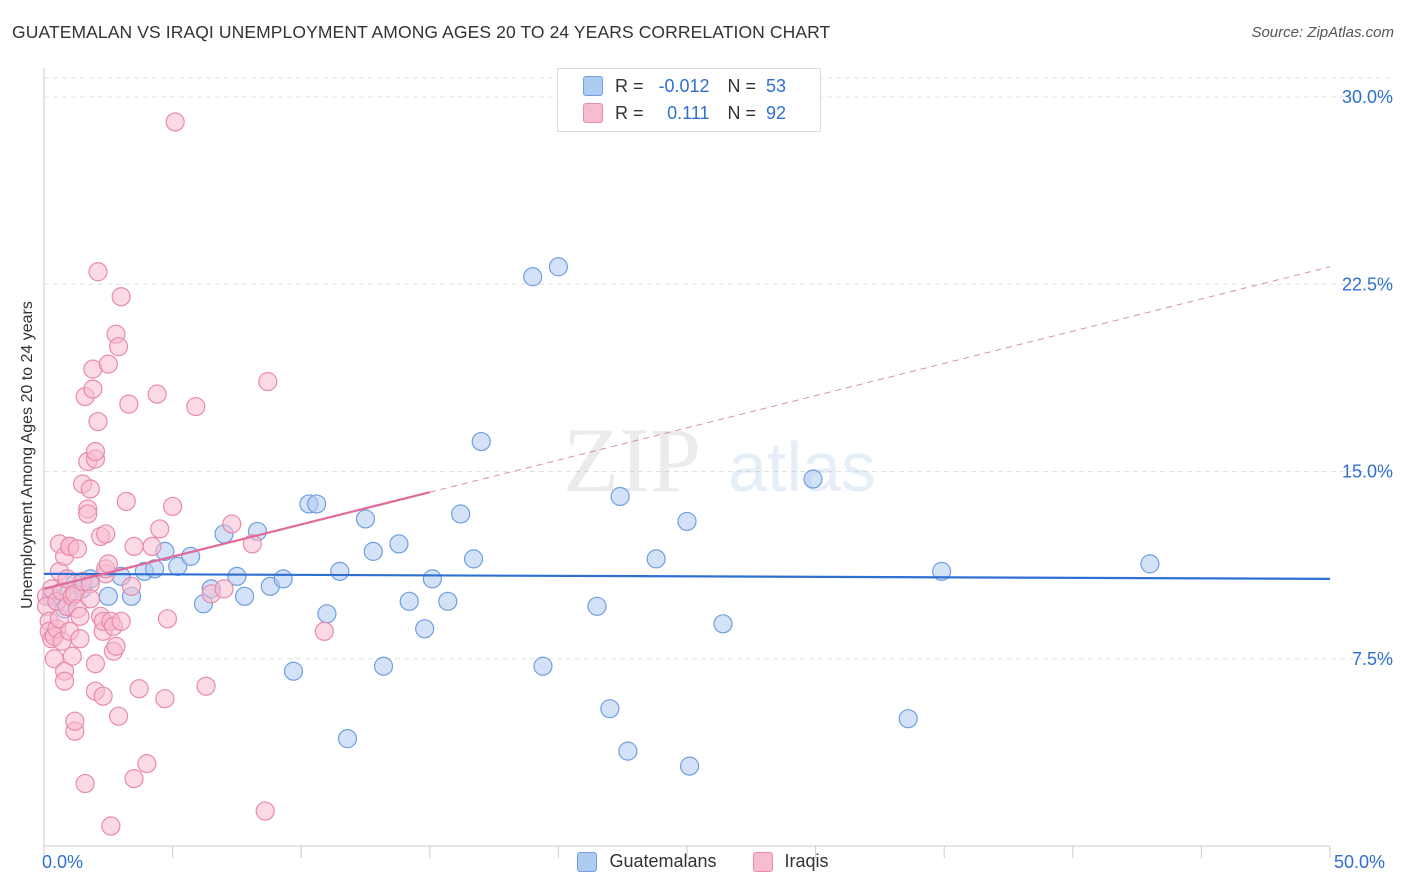  Describe the element at coordinates (687, 576) in the screenshot. I see `guatemalans-trend-line` at that location.